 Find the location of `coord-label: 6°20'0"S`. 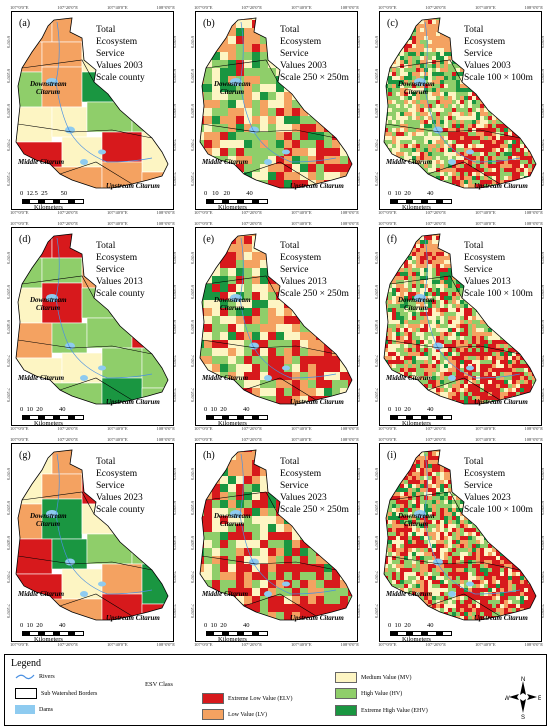

coord-label: 6°20'0"S is located at coordinates (358, 76).